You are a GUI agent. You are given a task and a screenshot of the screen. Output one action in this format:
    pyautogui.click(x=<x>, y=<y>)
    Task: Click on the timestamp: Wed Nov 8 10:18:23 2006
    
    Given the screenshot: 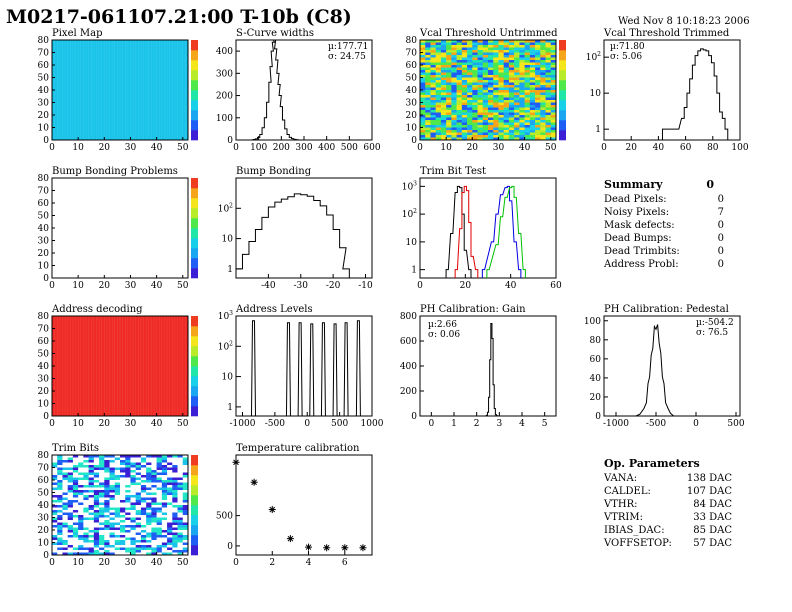 What is the action you would take?
    pyautogui.click(x=684, y=21)
    